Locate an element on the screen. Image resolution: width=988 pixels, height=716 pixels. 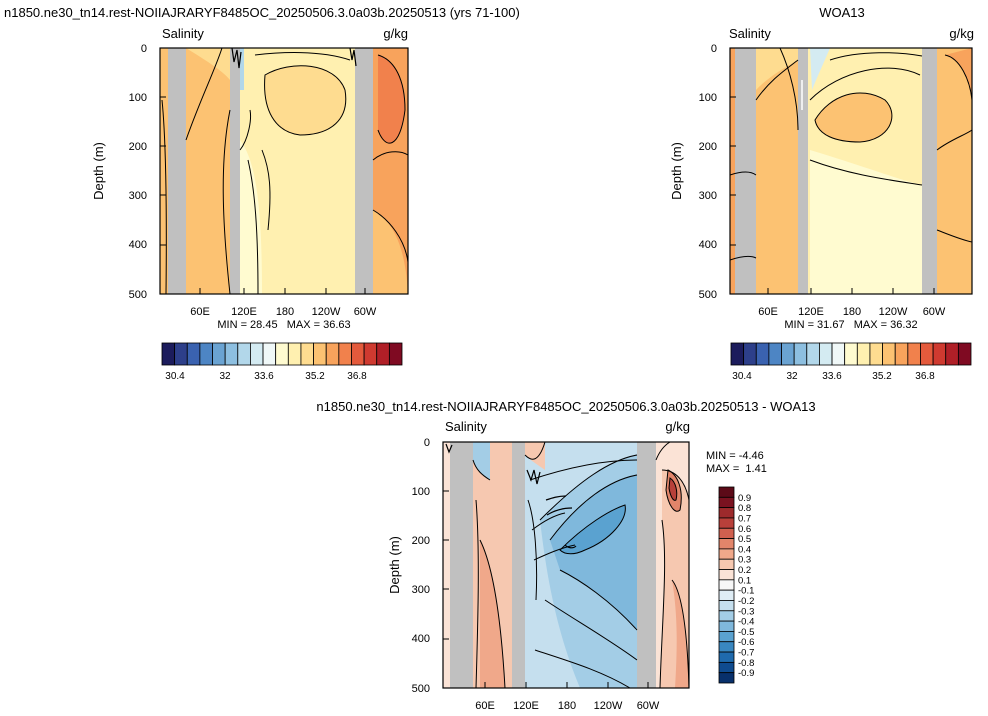
panel-model-ytick: 200 is located at coordinates (138, 147).